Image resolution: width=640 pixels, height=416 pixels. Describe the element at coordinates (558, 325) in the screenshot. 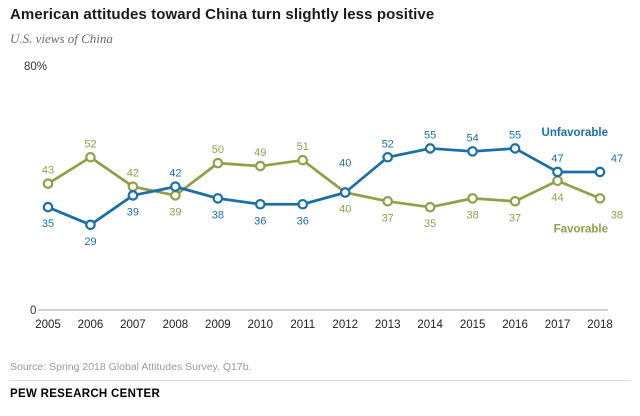

I see `x-tick-label: 2017` at that location.